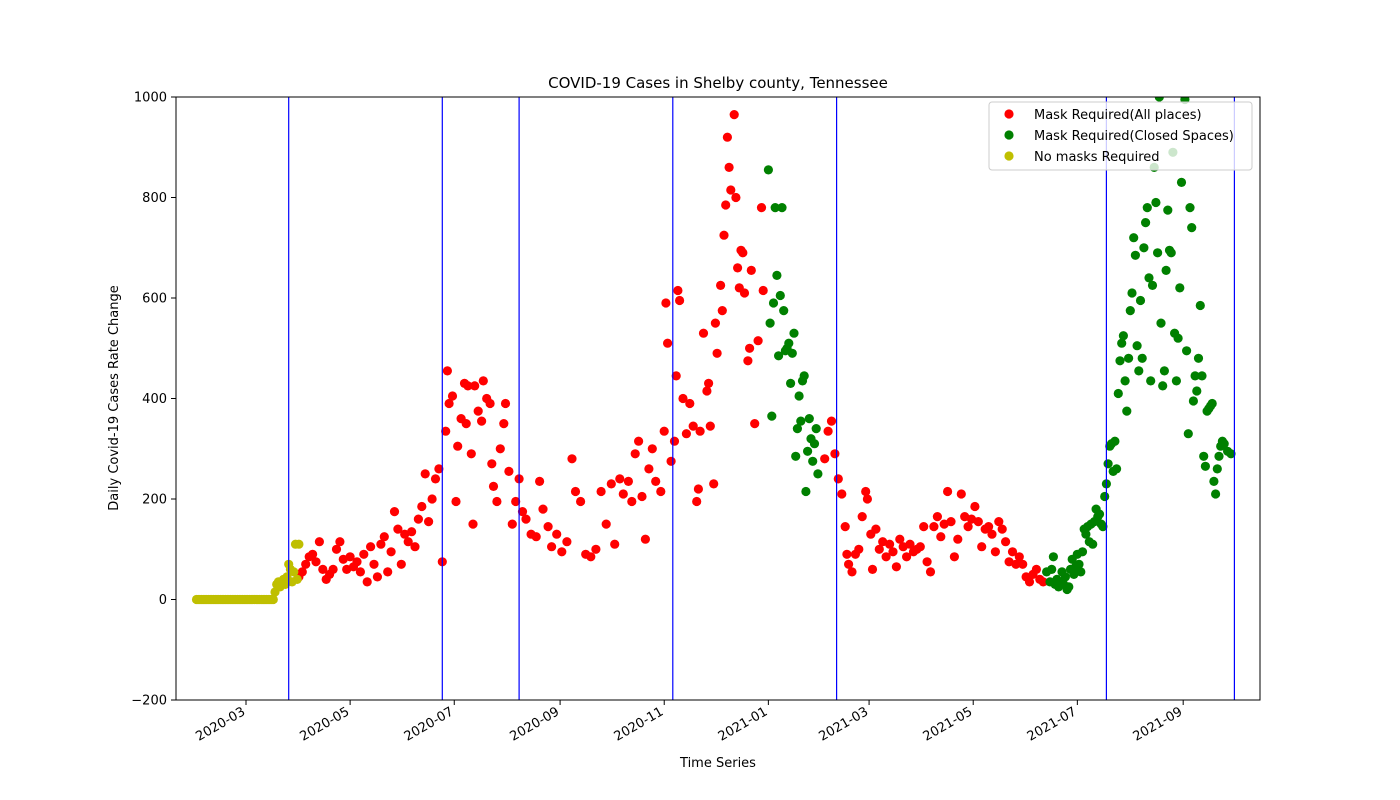 The height and width of the screenshot is (800, 1400). I want to click on legend-marker, so click(1009, 135).